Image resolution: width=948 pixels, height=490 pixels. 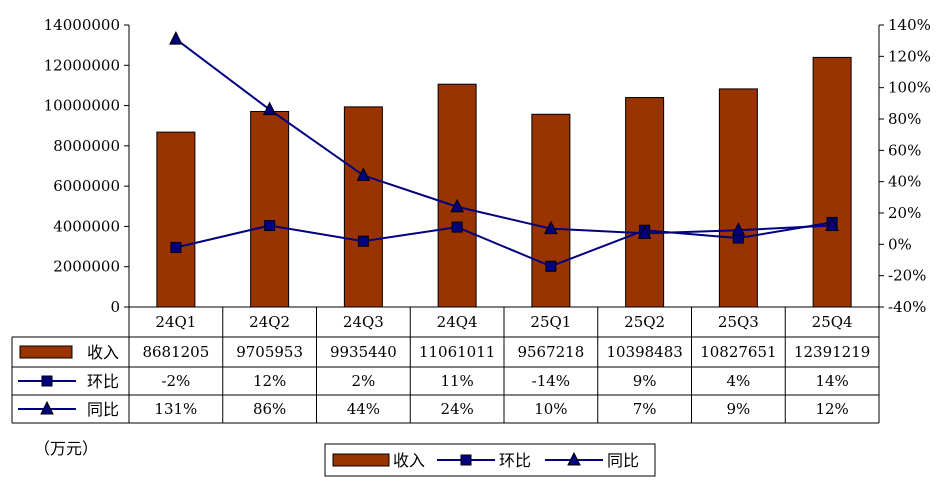 I want to click on legend-key-marker-yoy, so click(x=574, y=458).